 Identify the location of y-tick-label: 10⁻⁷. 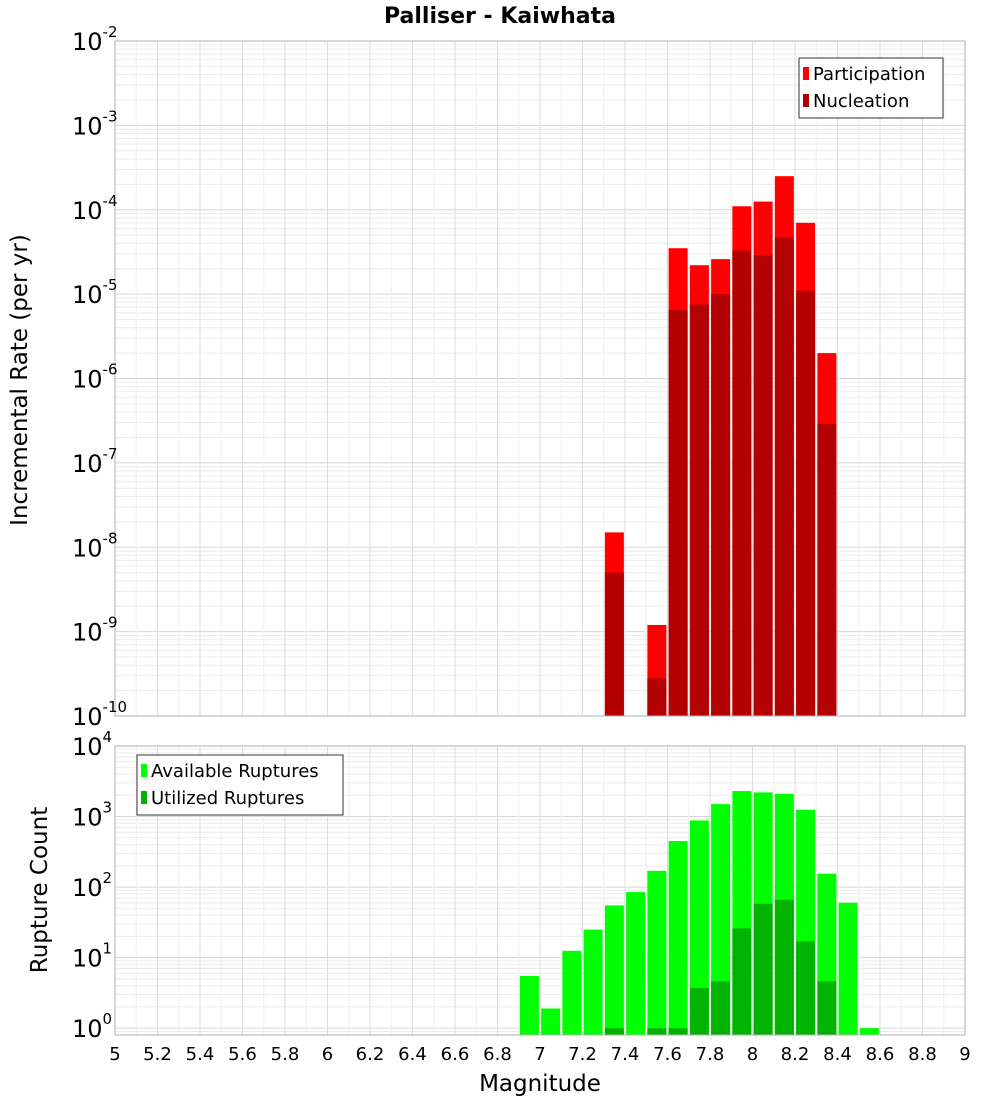
(95, 461).